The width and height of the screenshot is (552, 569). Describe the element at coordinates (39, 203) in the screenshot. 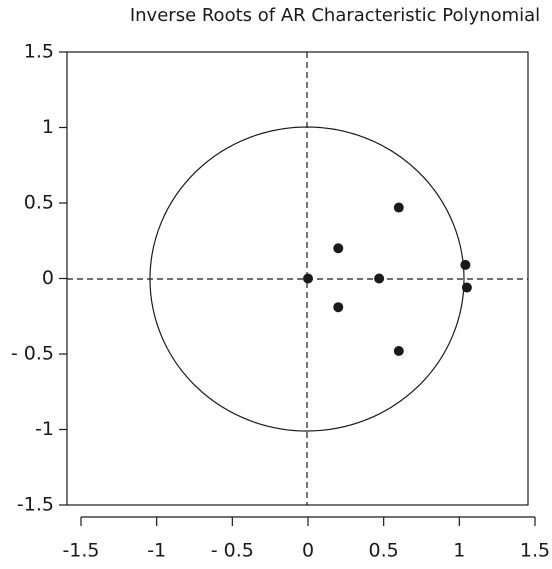

I see `y-tick-label: 0.5` at that location.